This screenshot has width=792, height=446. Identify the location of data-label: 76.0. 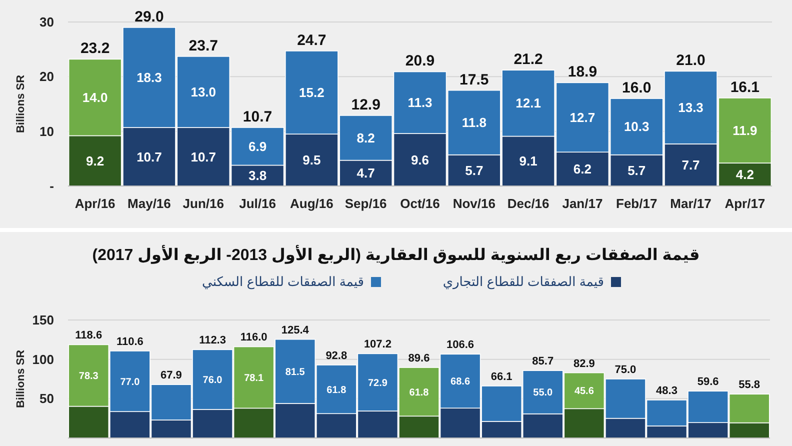
(212, 380).